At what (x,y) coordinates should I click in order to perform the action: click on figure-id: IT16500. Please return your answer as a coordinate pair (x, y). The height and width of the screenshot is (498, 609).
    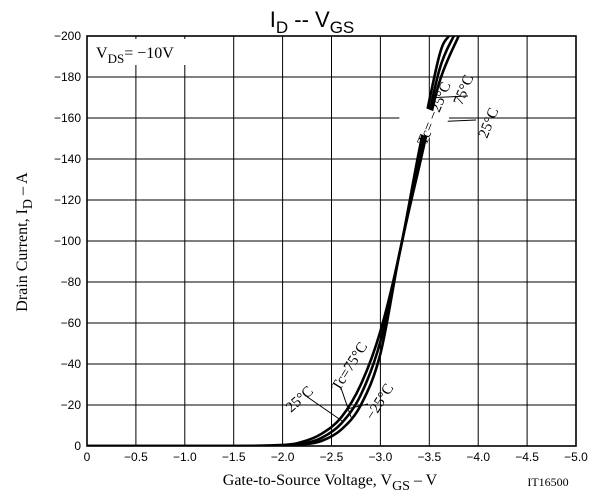
    Looking at the image, I should click on (547, 482).